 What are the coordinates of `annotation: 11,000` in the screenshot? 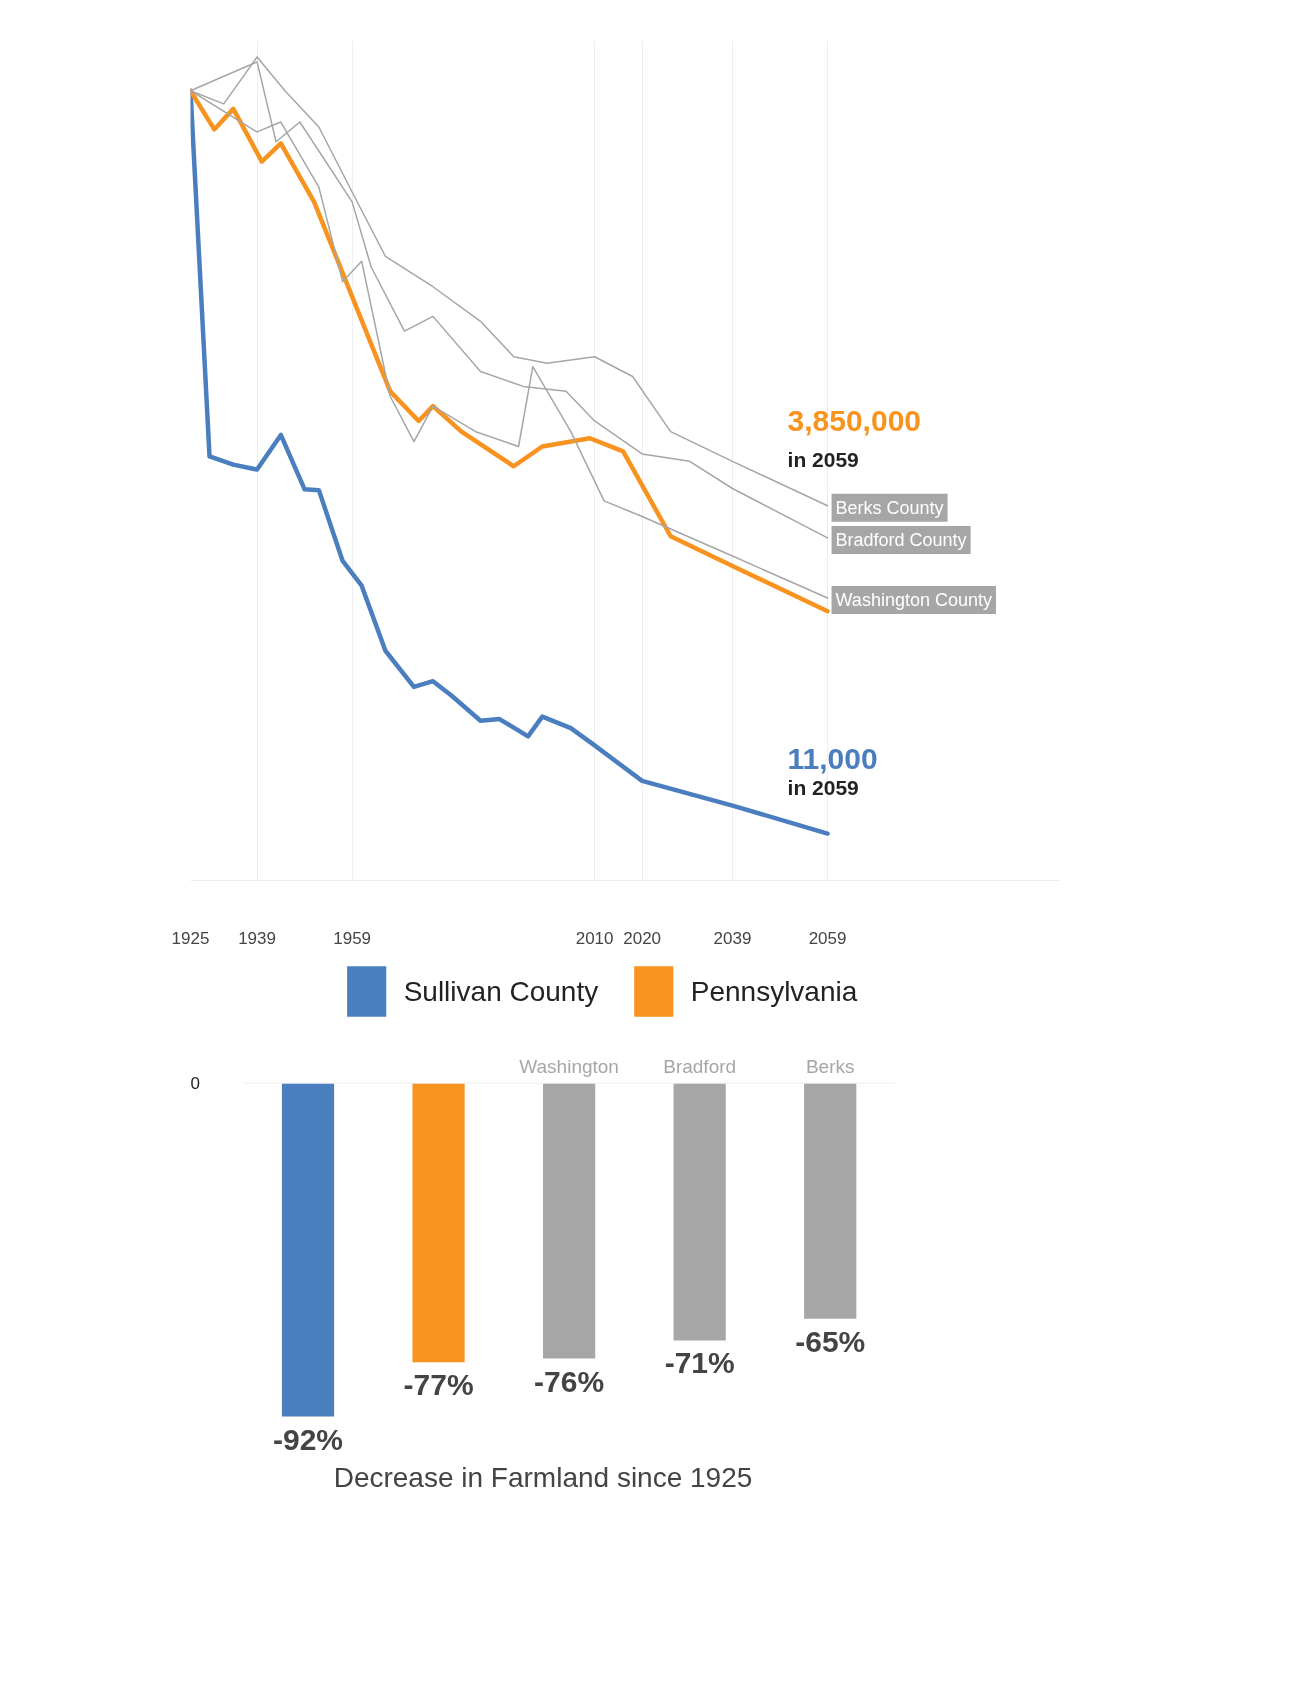 It's located at (832, 758).